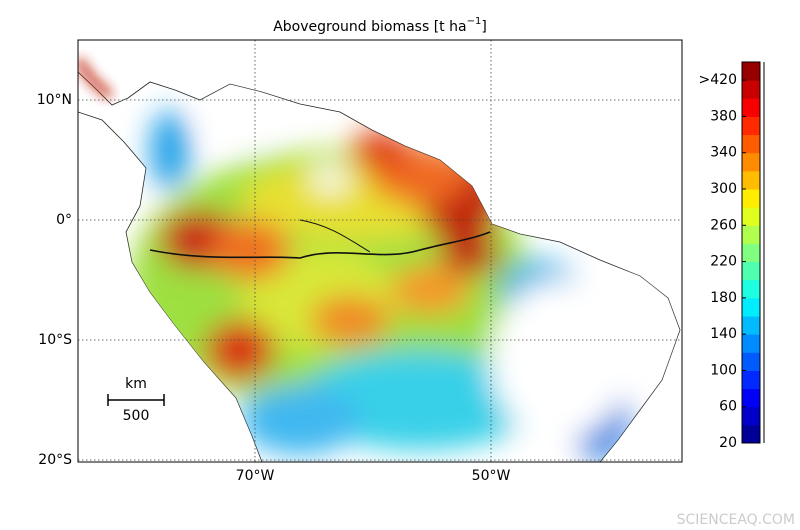 The image size is (800, 530). What do you see at coordinates (723, 189) in the screenshot?
I see `colorbar-tick-label: 300` at bounding box center [723, 189].